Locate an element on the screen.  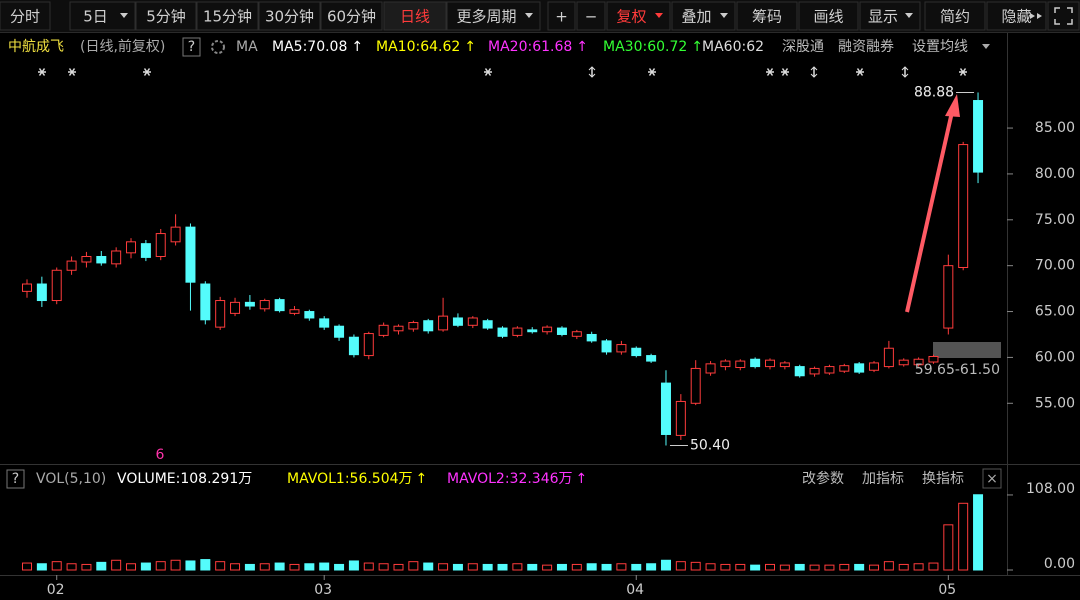
header-link: 设置均线 is located at coordinates (940, 47).